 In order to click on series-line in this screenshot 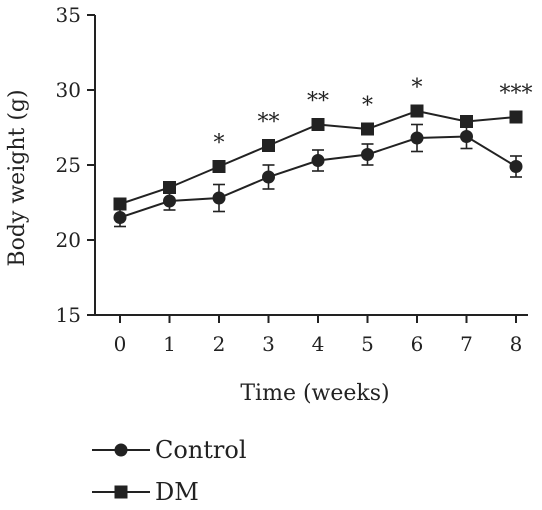, I will do `click(318, 177)`.